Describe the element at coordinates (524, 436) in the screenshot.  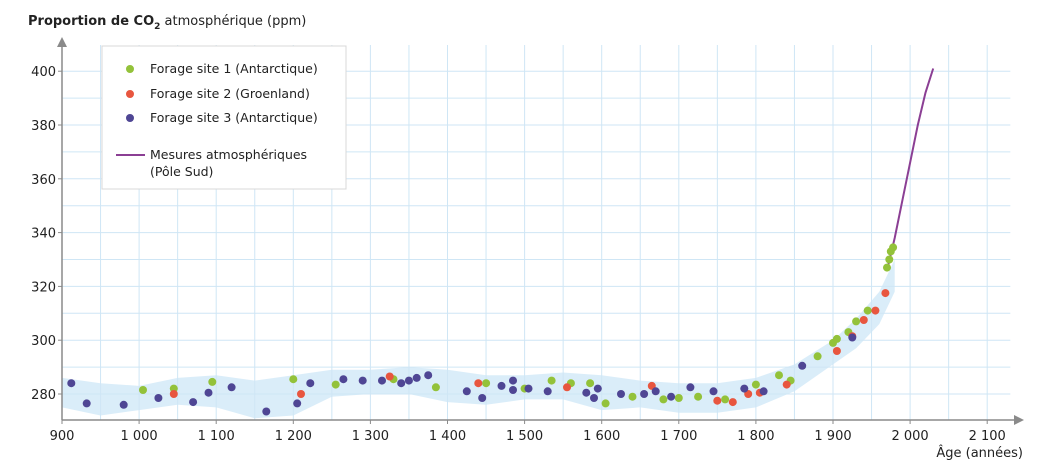
I see `x-tick-label: 1 500` at that location.